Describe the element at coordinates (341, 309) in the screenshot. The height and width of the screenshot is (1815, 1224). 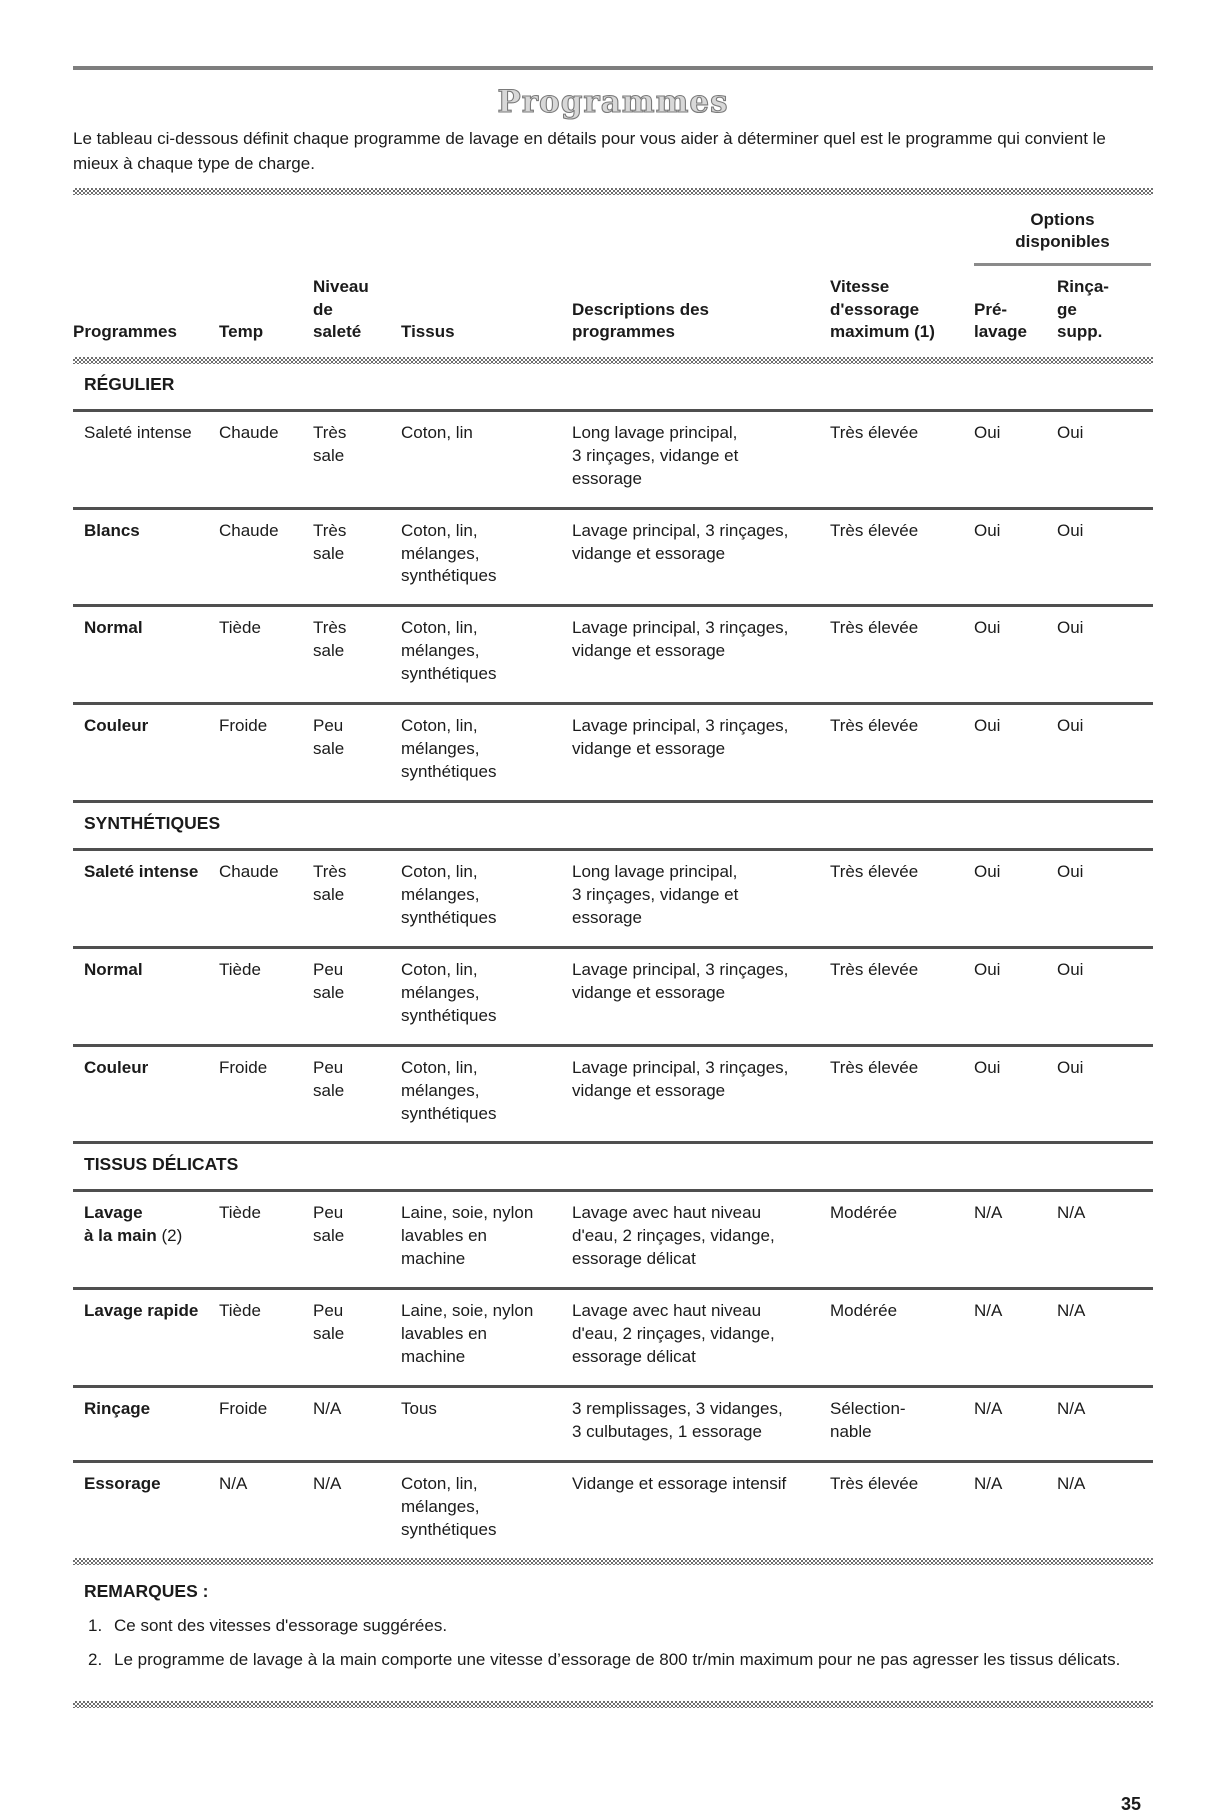
I see `column-header-niveau-de-salete: Niveau de saleté` at that location.